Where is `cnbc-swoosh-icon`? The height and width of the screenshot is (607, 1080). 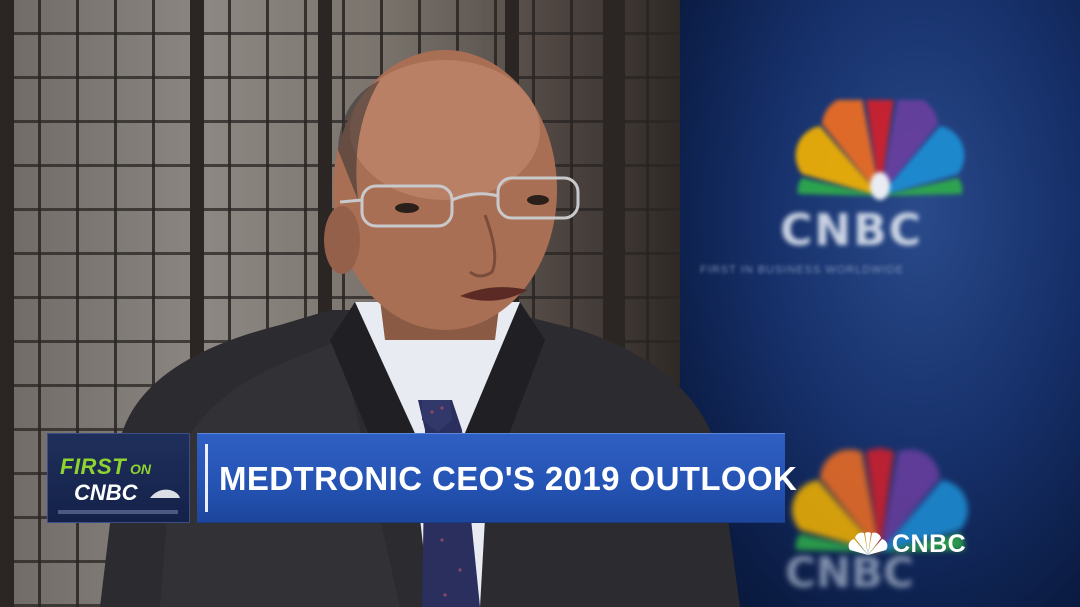 cnbc-swoosh-icon is located at coordinates (165, 493).